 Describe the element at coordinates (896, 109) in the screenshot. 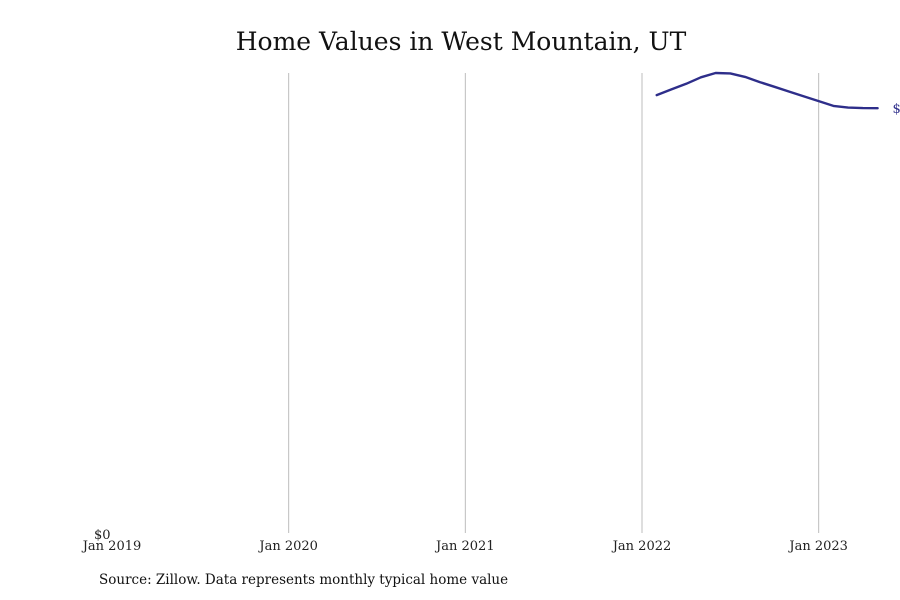

I see `series-end-label: $981,765` at that location.